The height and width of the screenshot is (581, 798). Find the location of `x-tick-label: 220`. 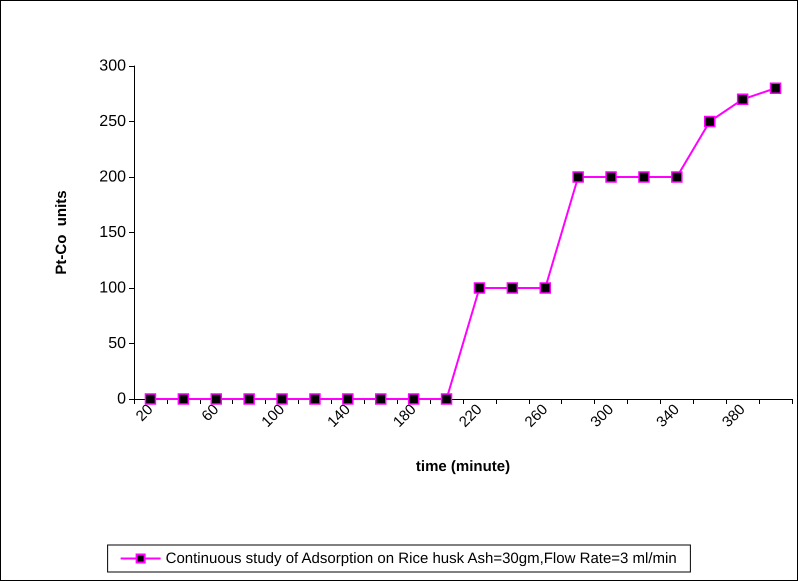

x-tick-label: 220 is located at coordinates (471, 415).